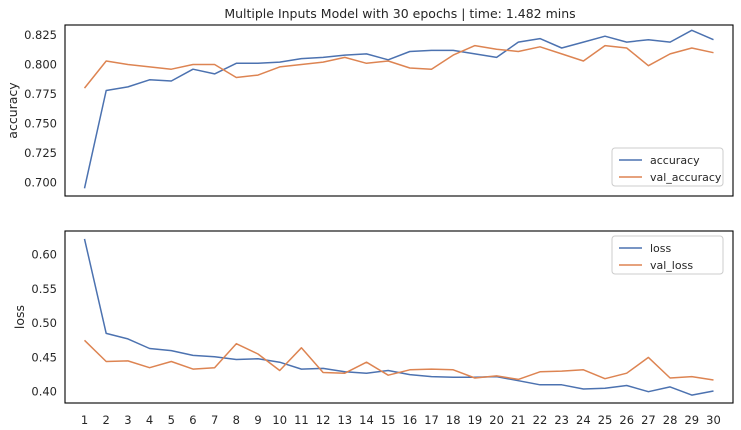 This screenshot has height=430, width=741. I want to click on loss-ytick-label: 0.40, so click(44, 392).